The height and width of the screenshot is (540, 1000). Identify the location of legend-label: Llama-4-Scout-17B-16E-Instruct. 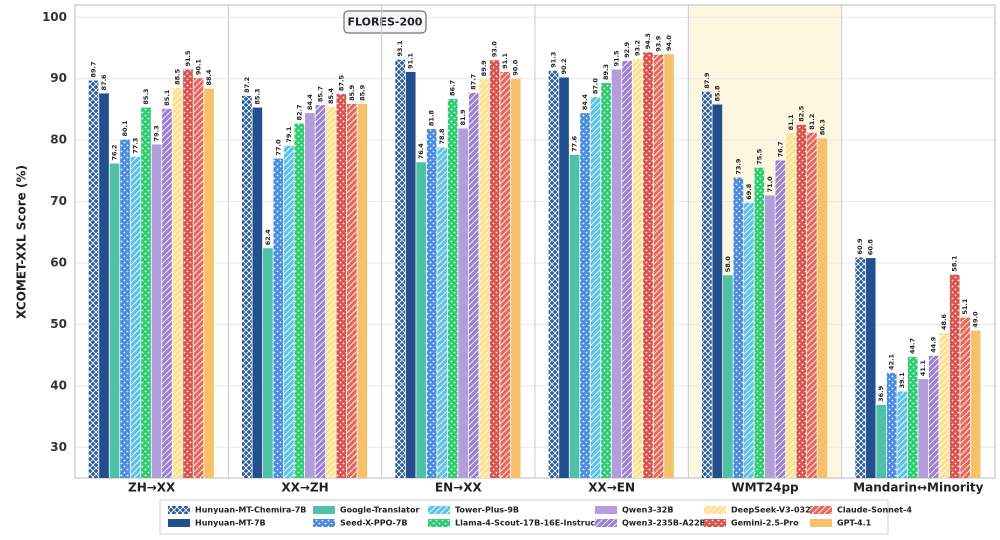
(527, 523).